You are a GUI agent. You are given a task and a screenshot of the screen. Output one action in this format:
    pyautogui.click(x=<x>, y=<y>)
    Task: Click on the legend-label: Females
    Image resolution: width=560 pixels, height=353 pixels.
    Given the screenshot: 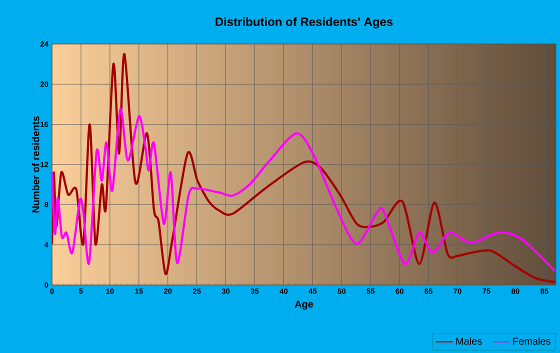 What is the action you would take?
    pyautogui.click(x=531, y=341)
    